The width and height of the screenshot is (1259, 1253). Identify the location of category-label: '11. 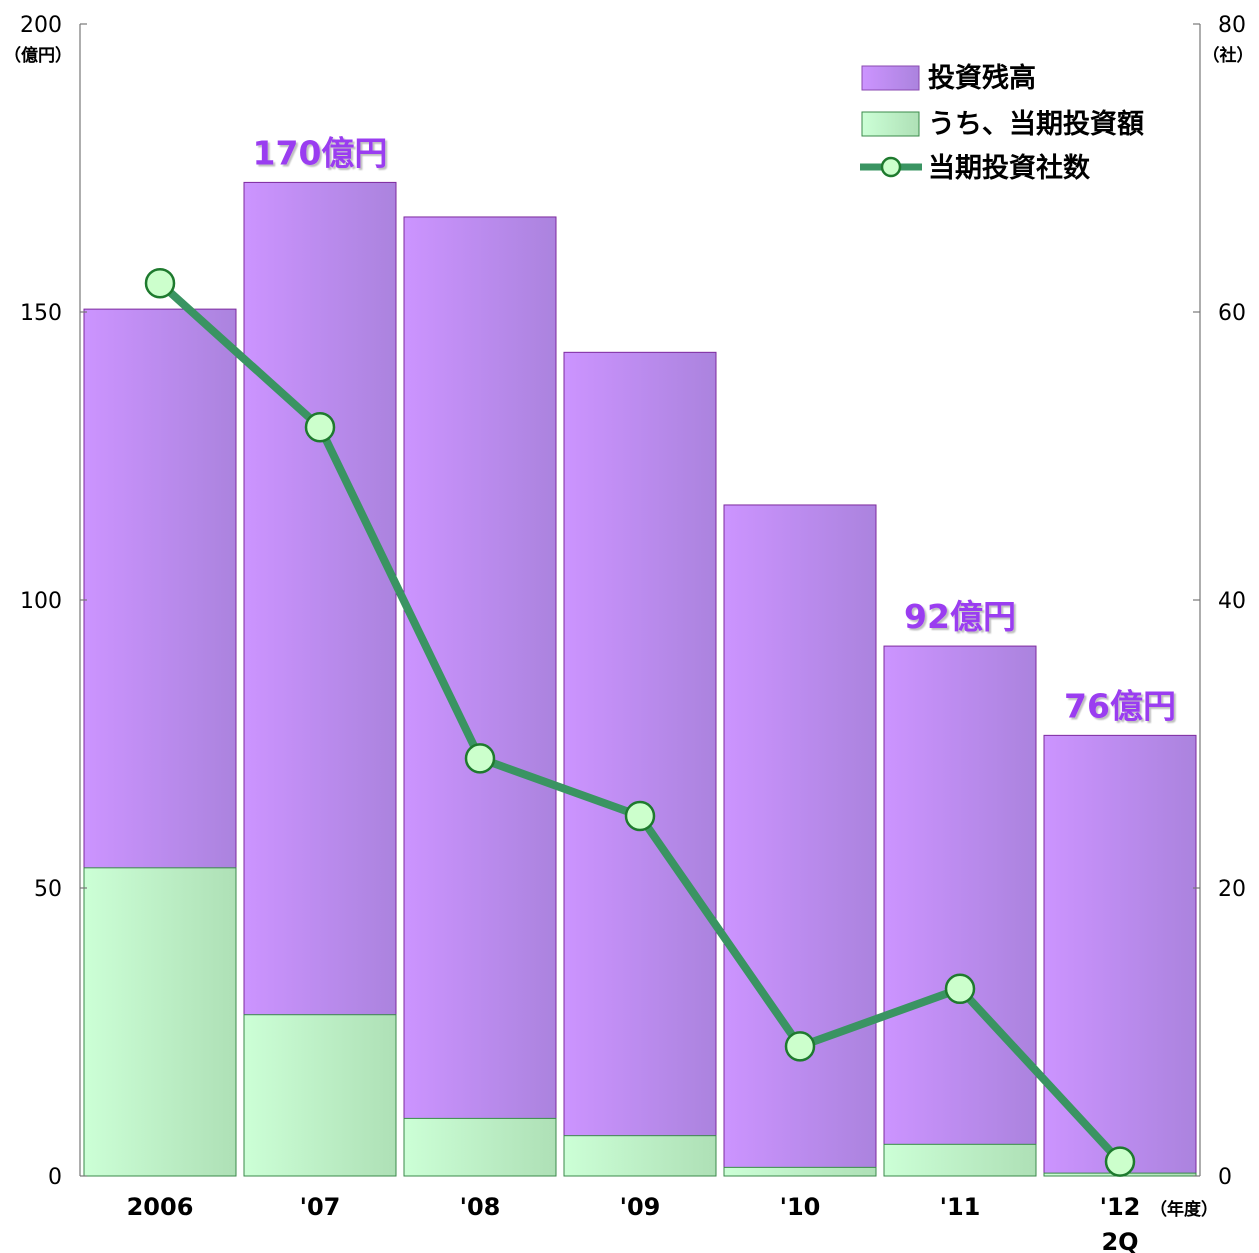
(960, 1207).